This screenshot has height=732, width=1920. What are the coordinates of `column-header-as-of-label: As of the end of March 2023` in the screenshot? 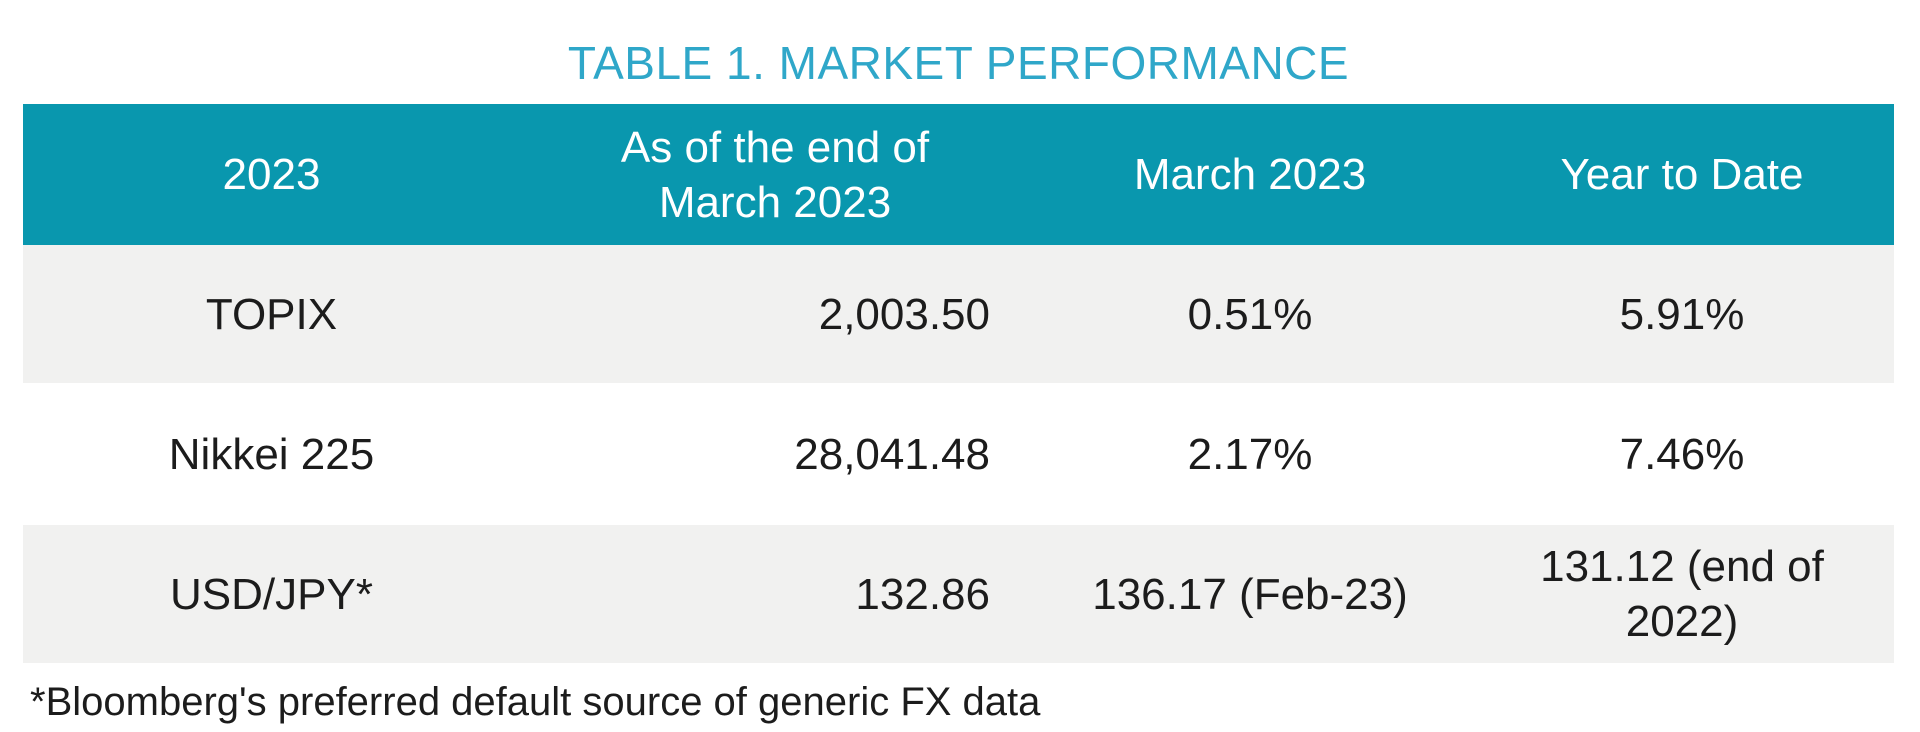 It's located at (775, 174).